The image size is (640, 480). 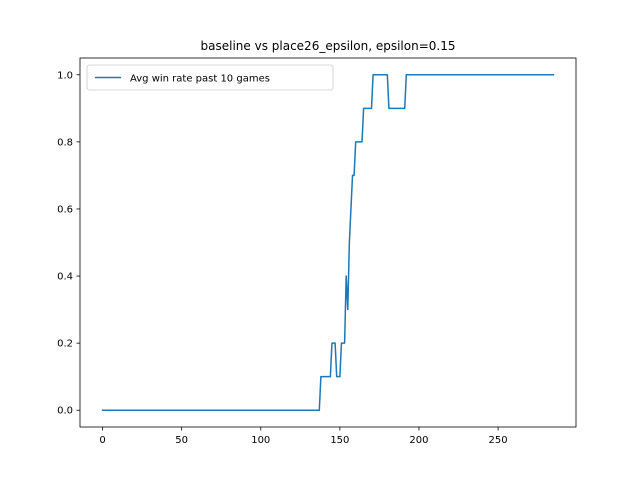 I want to click on y-tick-label: 0.6, so click(x=65, y=209).